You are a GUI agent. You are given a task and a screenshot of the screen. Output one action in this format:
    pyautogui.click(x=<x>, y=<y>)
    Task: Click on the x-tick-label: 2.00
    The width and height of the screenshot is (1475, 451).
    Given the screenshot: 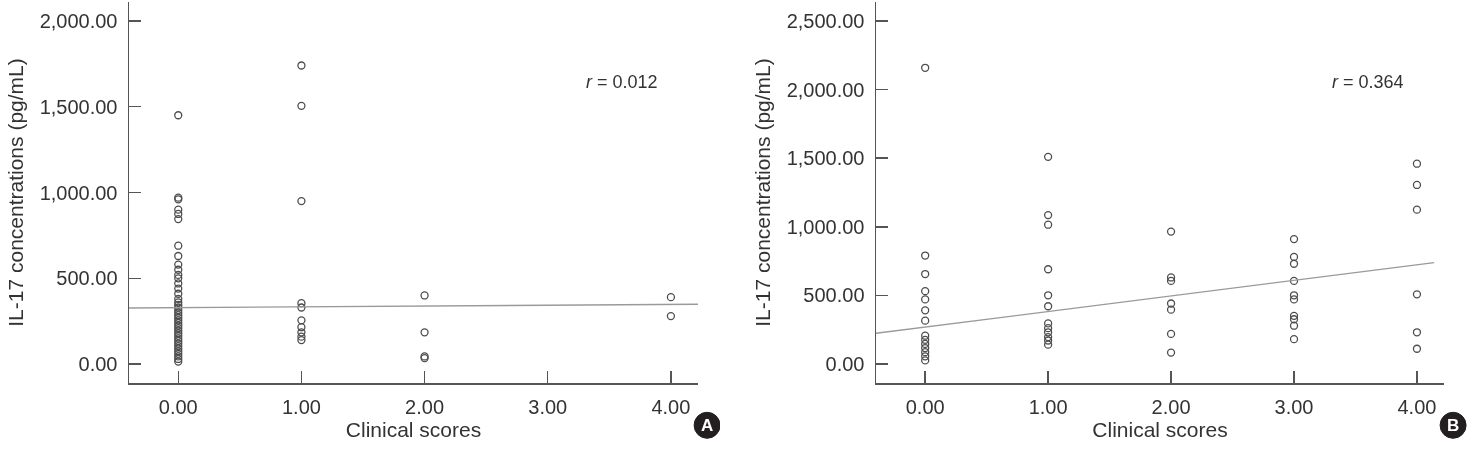 What is the action you would take?
    pyautogui.click(x=1171, y=406)
    